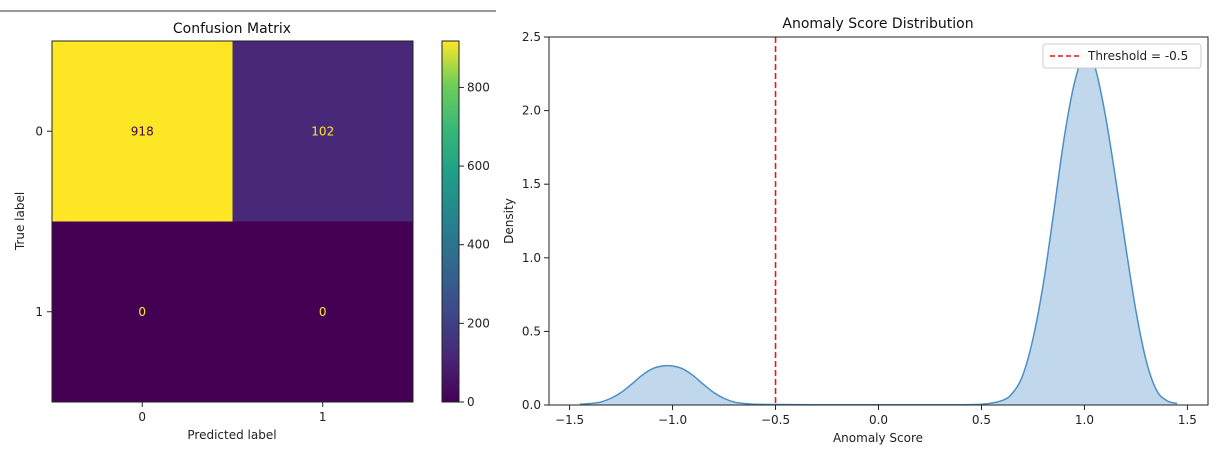  What do you see at coordinates (672, 420) in the screenshot?
I see `kde-xtick-label: −1.0` at bounding box center [672, 420].